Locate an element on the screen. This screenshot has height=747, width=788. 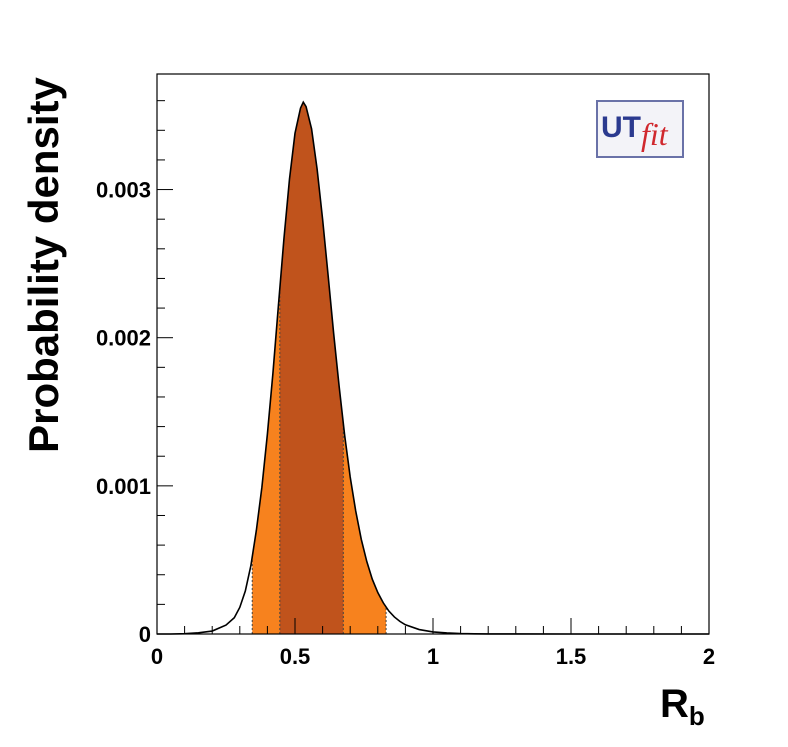
x-tick-label: 0 is located at coordinates (157, 656).